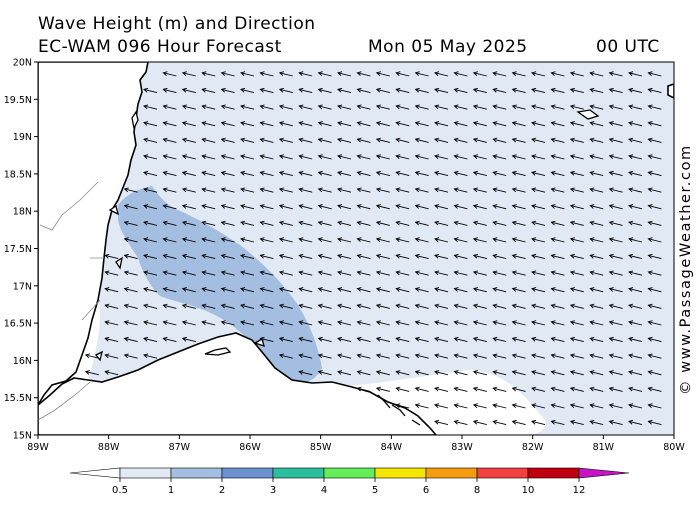 The height and width of the screenshot is (525, 700). What do you see at coordinates (349, 481) in the screenshot?
I see `wave-height-legend: 0.5 1 2 3 4 5 6 8 10 12` at bounding box center [349, 481].